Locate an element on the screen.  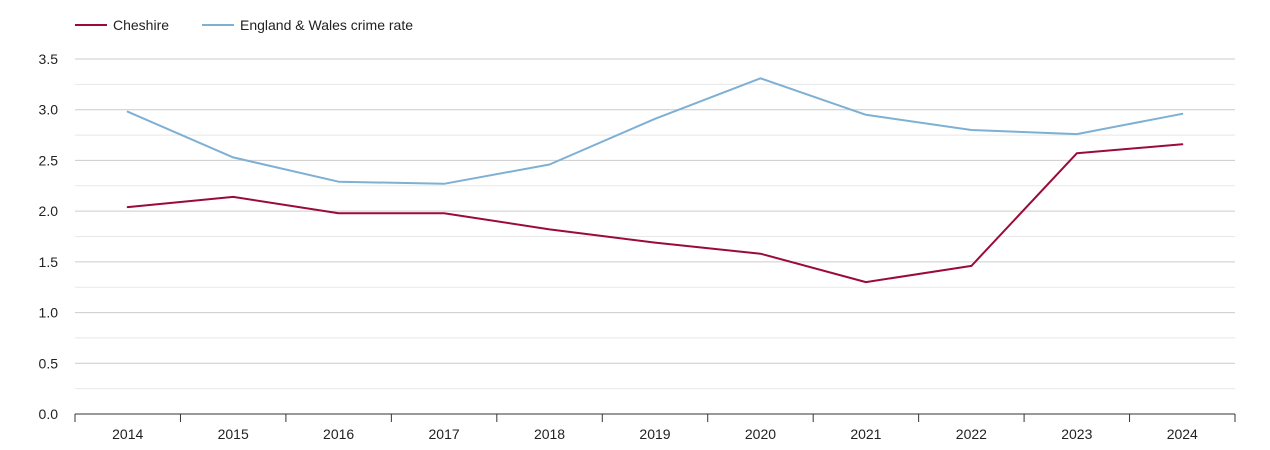
legend-label-cheshire: Cheshire is located at coordinates (141, 25).